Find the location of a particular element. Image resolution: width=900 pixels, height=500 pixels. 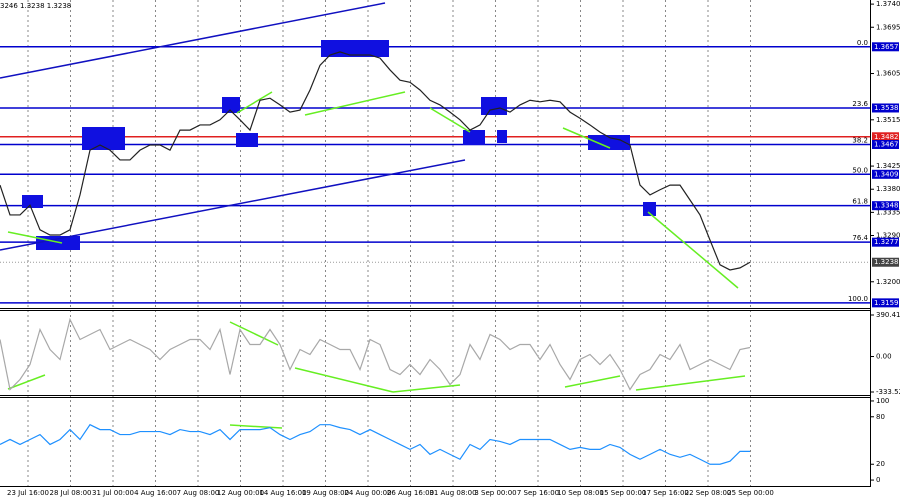

fib-label: 100.0 is located at coordinates (858, 299).